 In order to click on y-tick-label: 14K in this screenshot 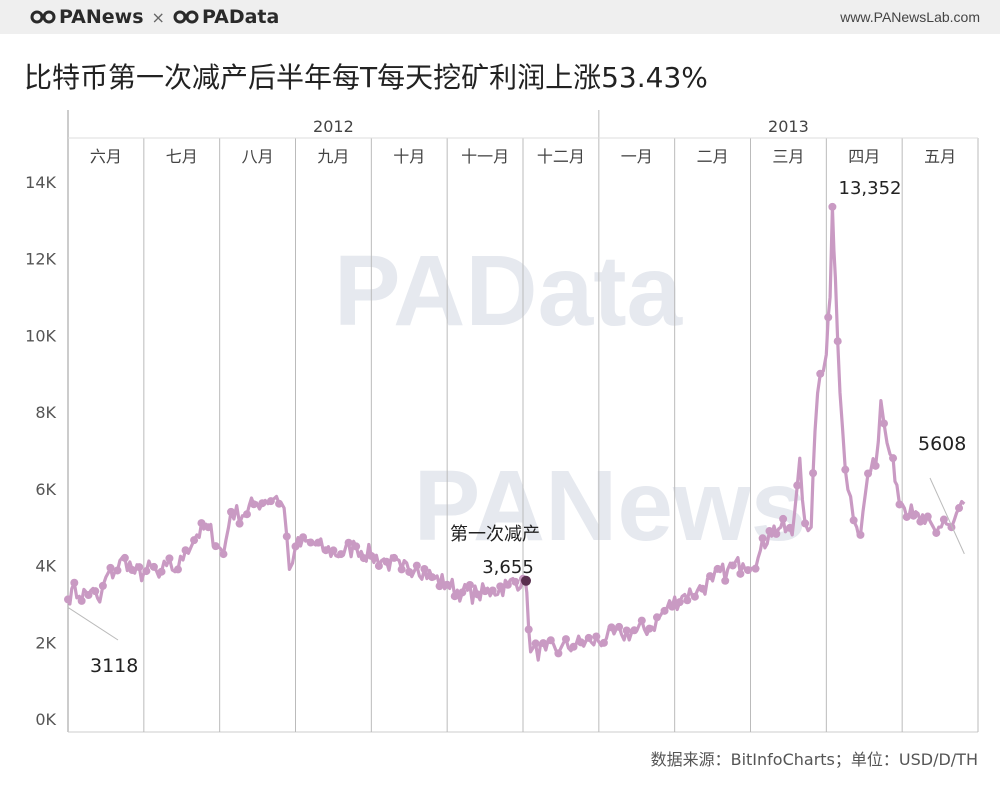, I will do `click(40, 182)`.